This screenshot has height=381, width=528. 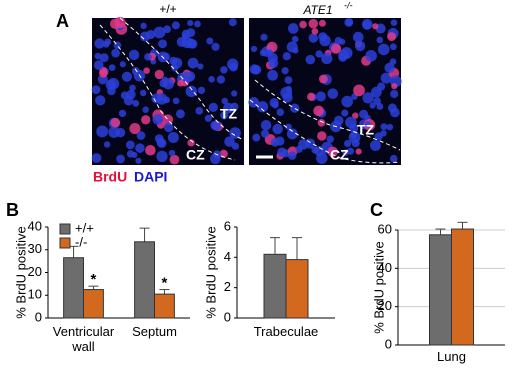 I want to click on y-tick-label: 0, so click(x=227, y=316).